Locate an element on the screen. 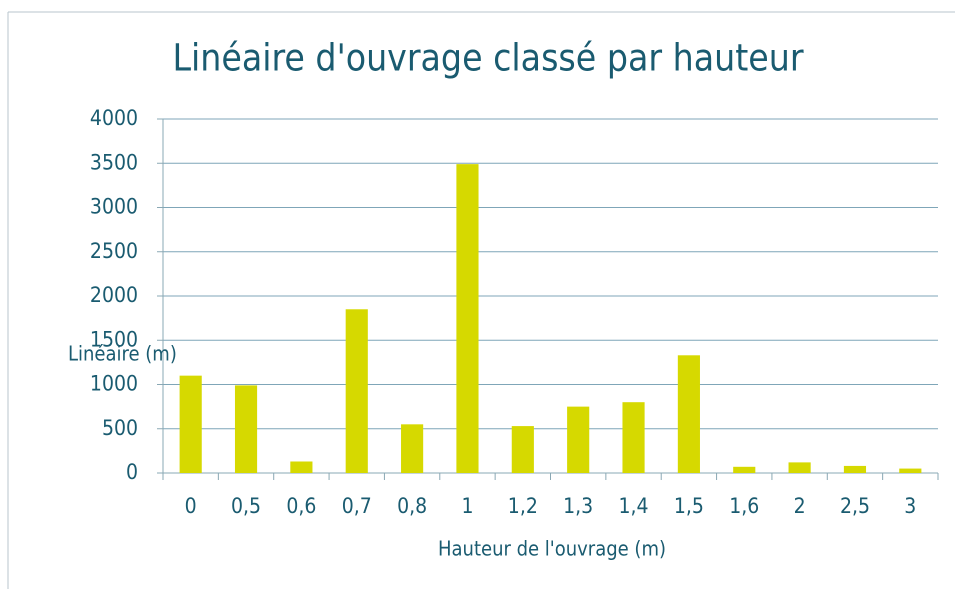 The height and width of the screenshot is (589, 955). x-tick-label: 1,2 is located at coordinates (523, 506).